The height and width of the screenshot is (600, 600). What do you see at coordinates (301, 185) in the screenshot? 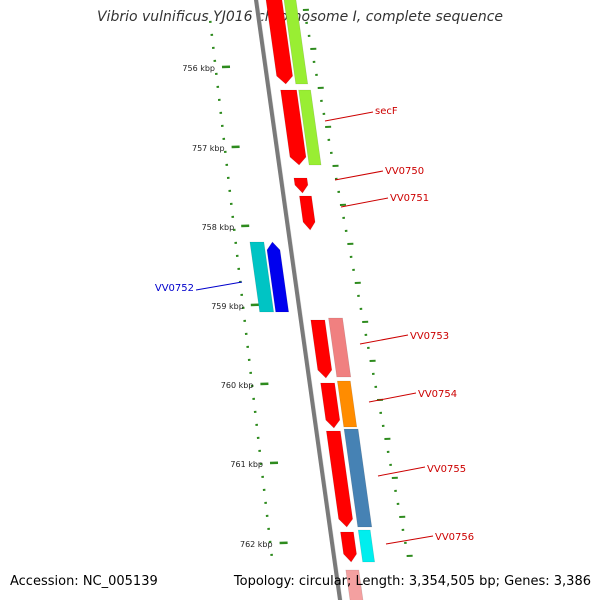
I see `gene-arrow-VV0750` at bounding box center [301, 185].